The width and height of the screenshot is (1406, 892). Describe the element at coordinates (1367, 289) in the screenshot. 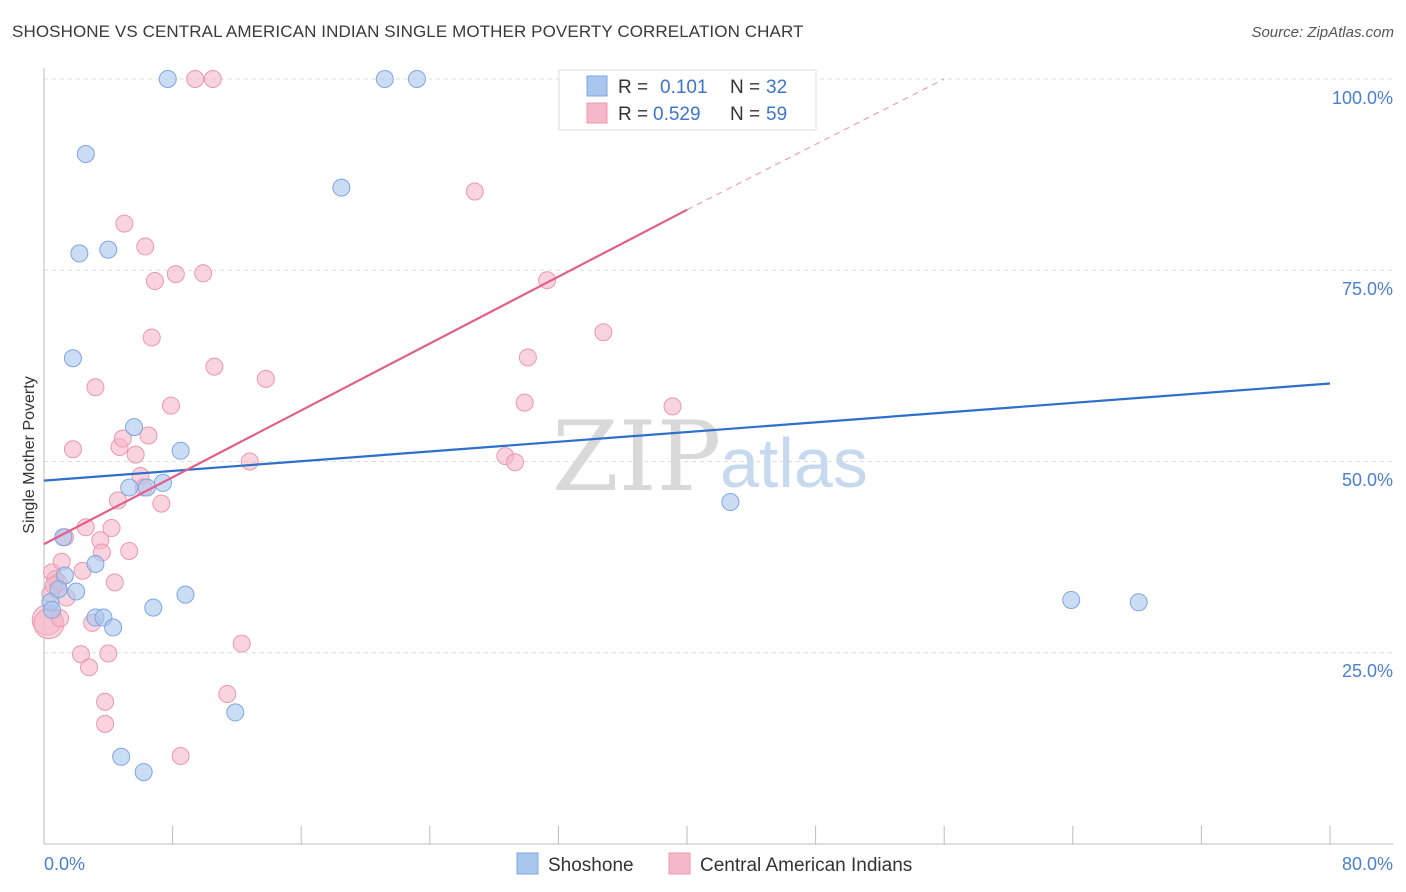

I see `y-tick-label-75: 75.0%` at that location.